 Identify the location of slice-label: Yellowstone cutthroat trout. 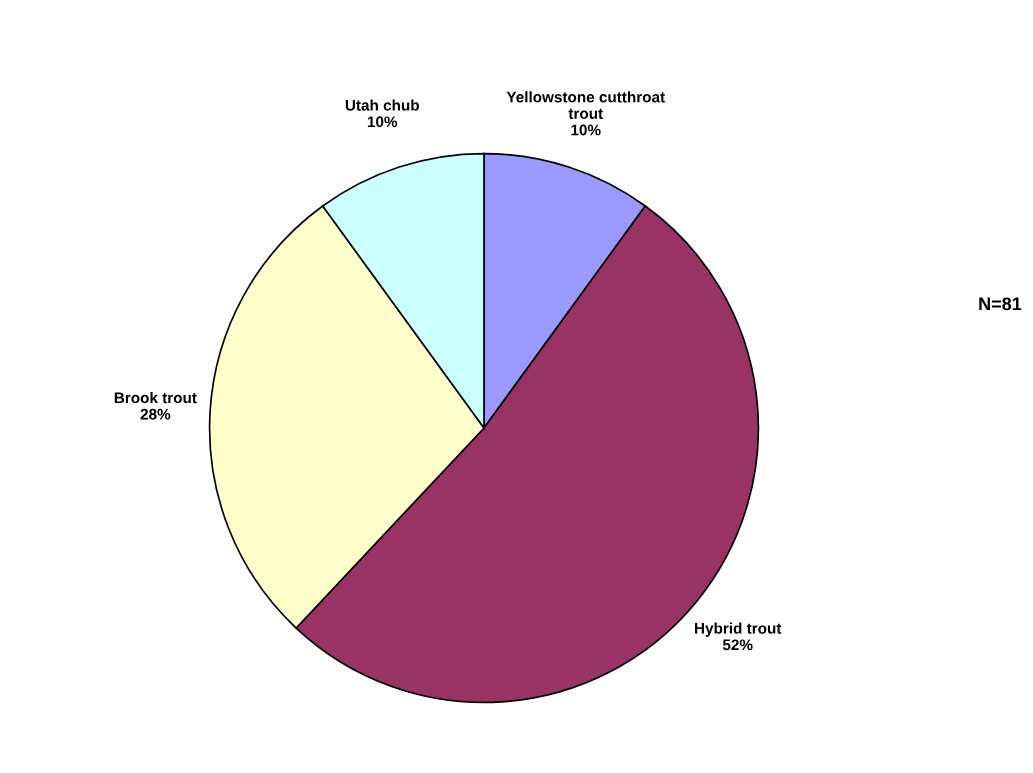
(585, 105).